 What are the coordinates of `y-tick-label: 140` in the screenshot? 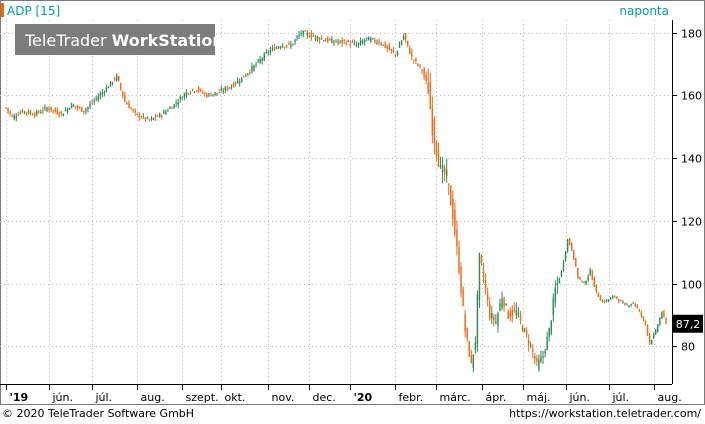 It's located at (691, 159).